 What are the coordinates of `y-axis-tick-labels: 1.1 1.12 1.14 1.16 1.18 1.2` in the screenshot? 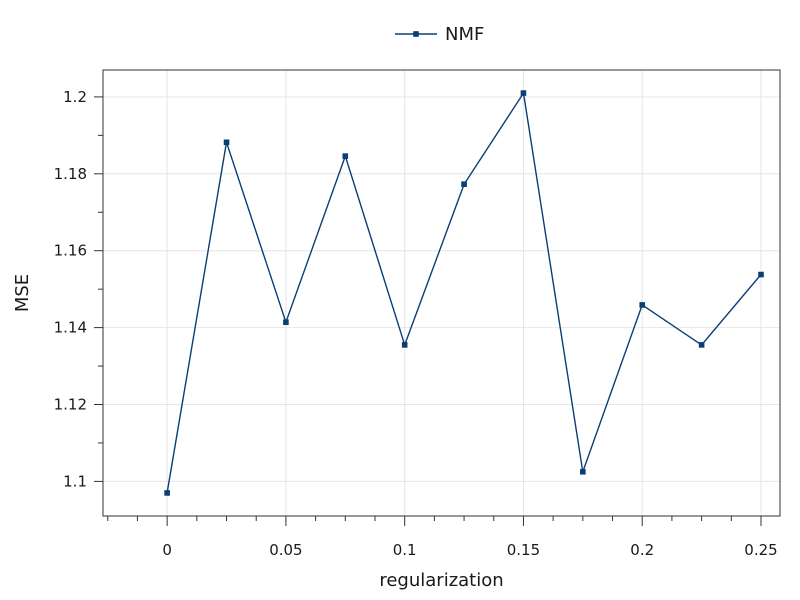 It's located at (70, 289).